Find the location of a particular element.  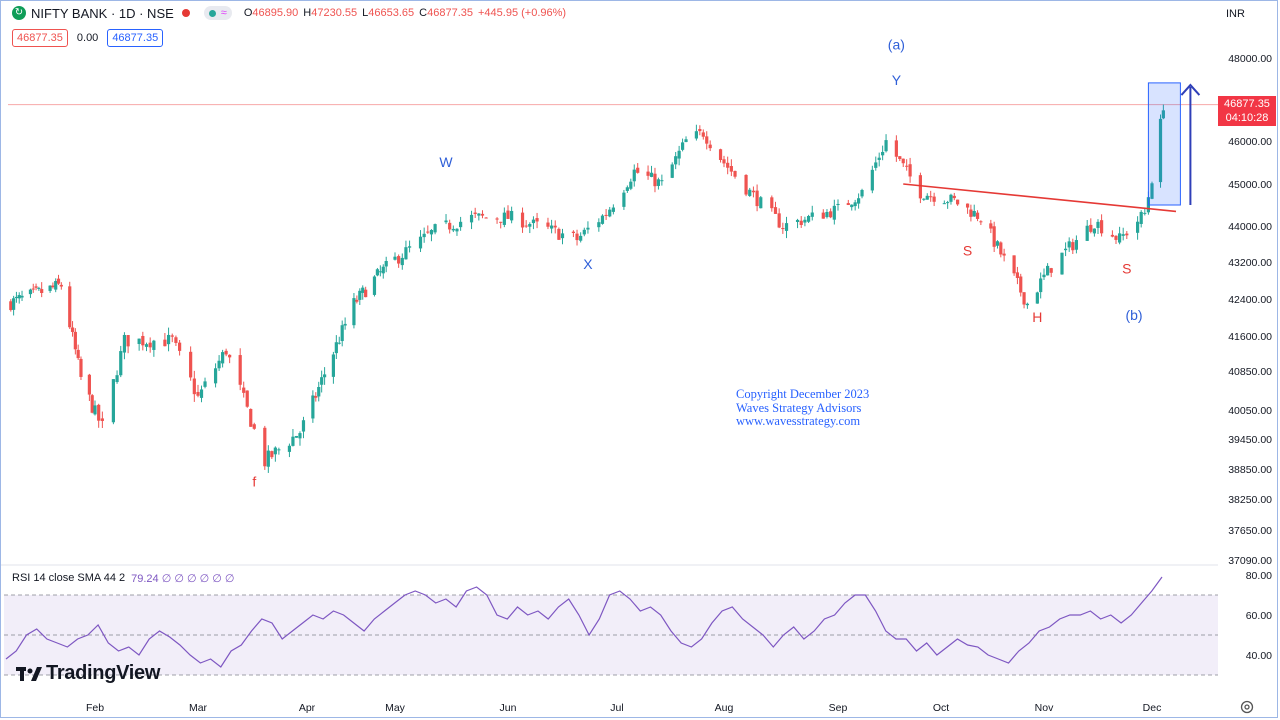

rsi-label: RSI 14 close SMA 44 2 is located at coordinates (69, 578).